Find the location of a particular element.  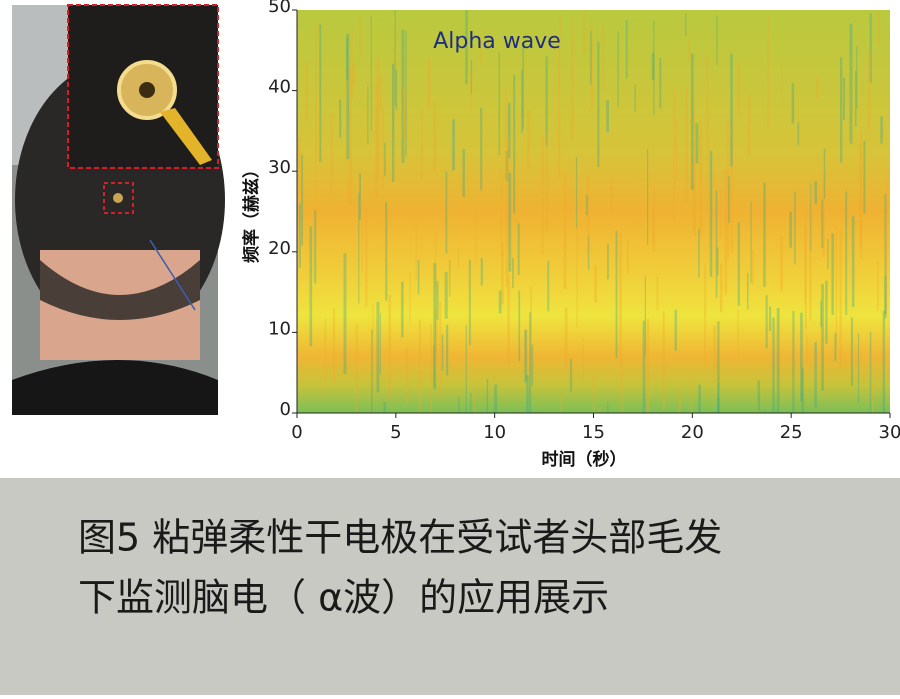

x-tick-label: 5 is located at coordinates (395, 432).